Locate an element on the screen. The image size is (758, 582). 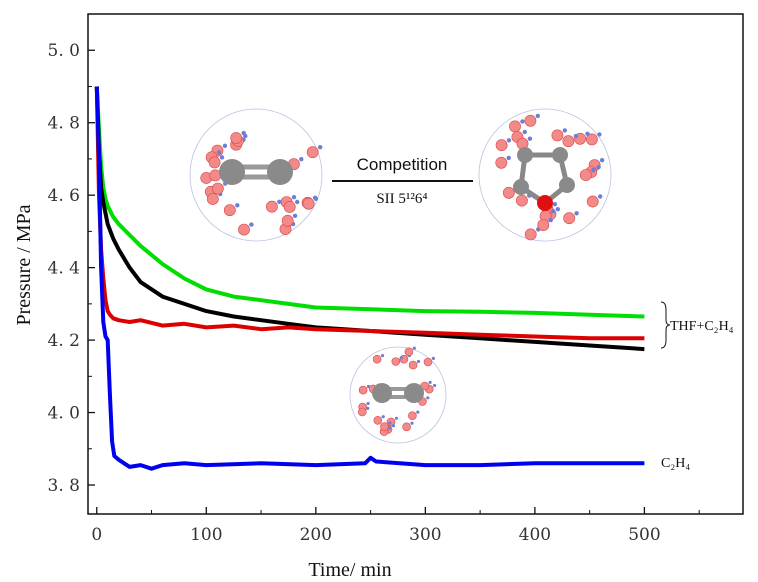
cage-illustration-center is located at coordinates (398, 395).